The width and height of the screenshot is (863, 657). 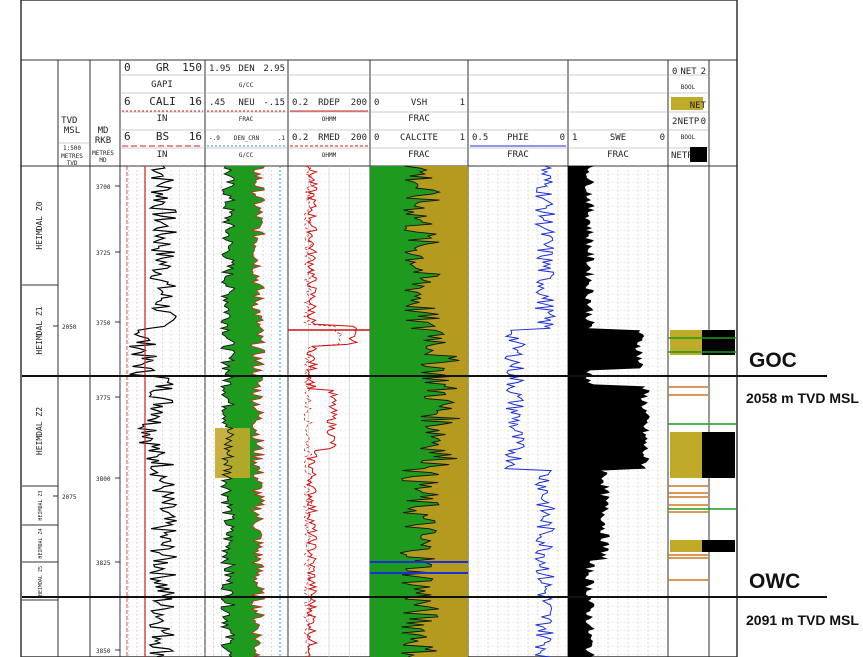 What do you see at coordinates (282, 138) in the screenshot?
I see `dencrn-header-max: .1` at bounding box center [282, 138].